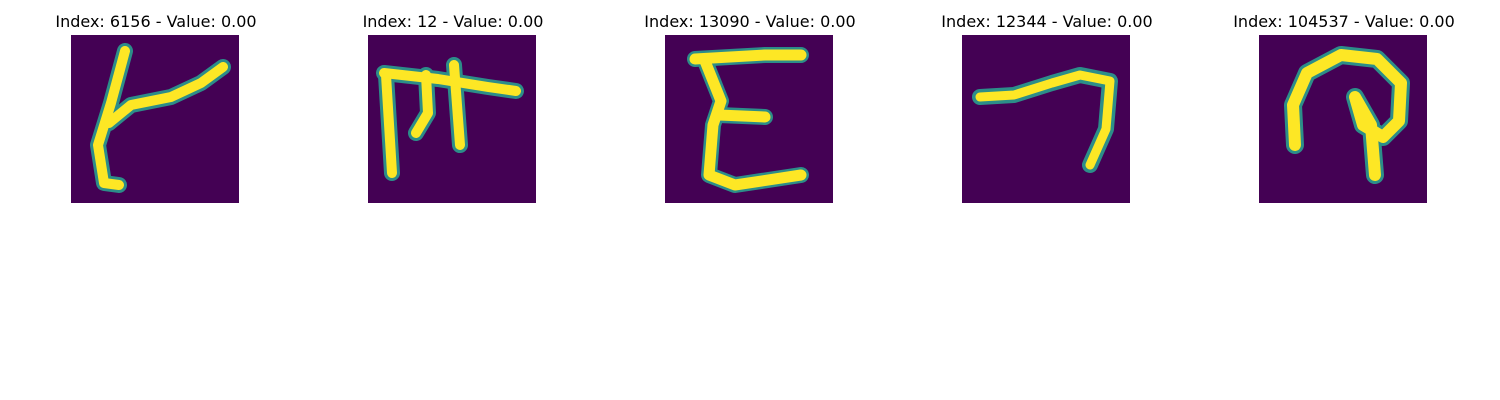 The image size is (1500, 400). I want to click on panel-2: Index: 12 - Value: 0.00, so click(453, 105).